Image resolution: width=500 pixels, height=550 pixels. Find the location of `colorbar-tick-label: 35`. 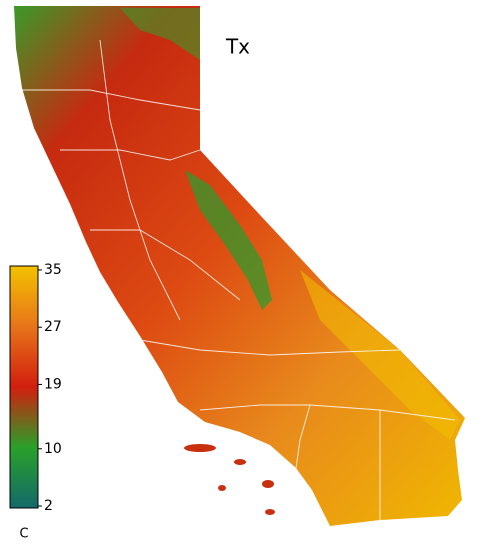

colorbar-tick-label: 35 is located at coordinates (53, 270).